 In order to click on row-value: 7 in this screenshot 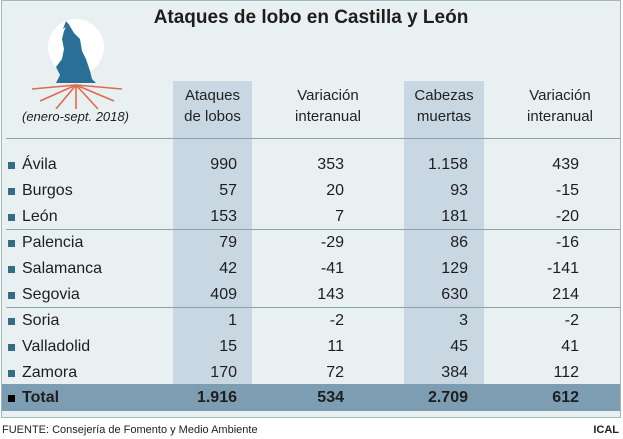, I will do `click(339, 216)`.